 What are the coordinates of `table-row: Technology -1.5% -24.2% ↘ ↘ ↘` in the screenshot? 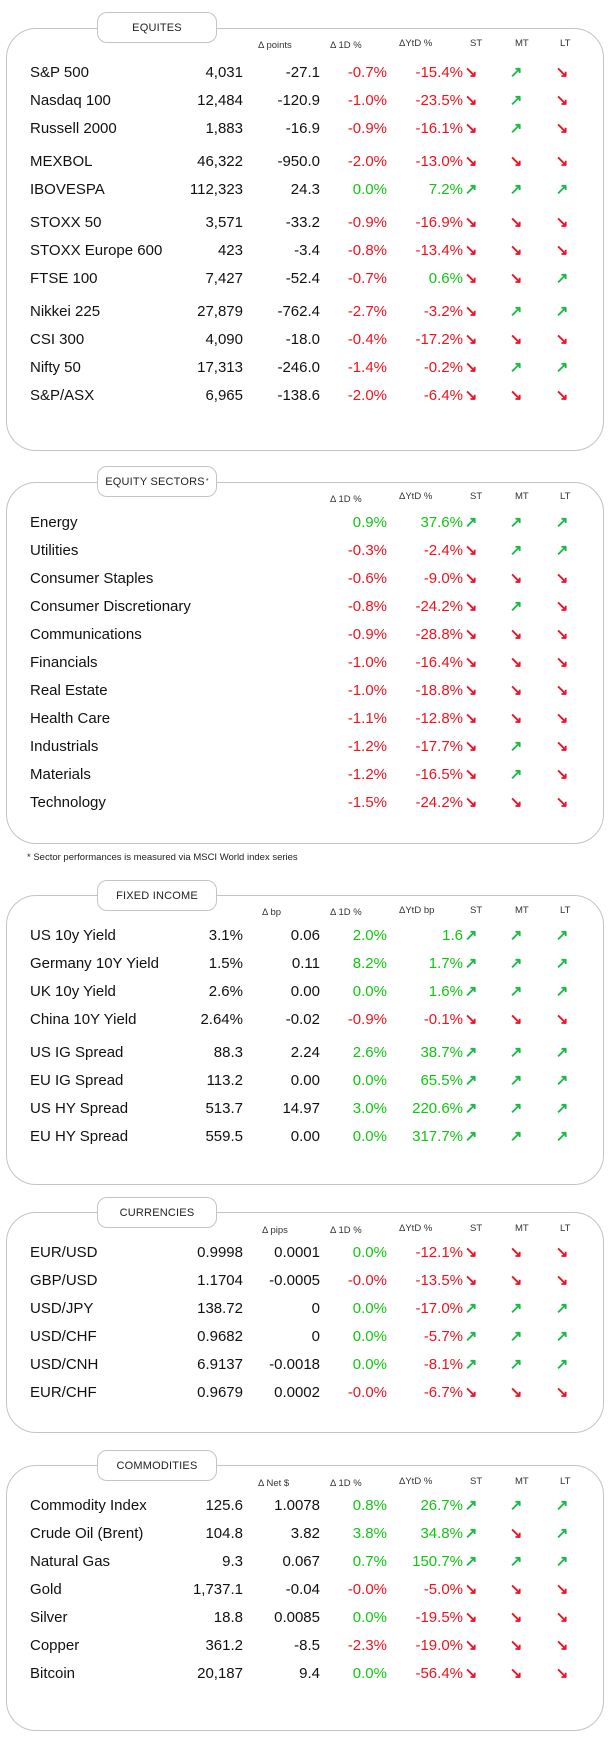 It's located at (306, 803).